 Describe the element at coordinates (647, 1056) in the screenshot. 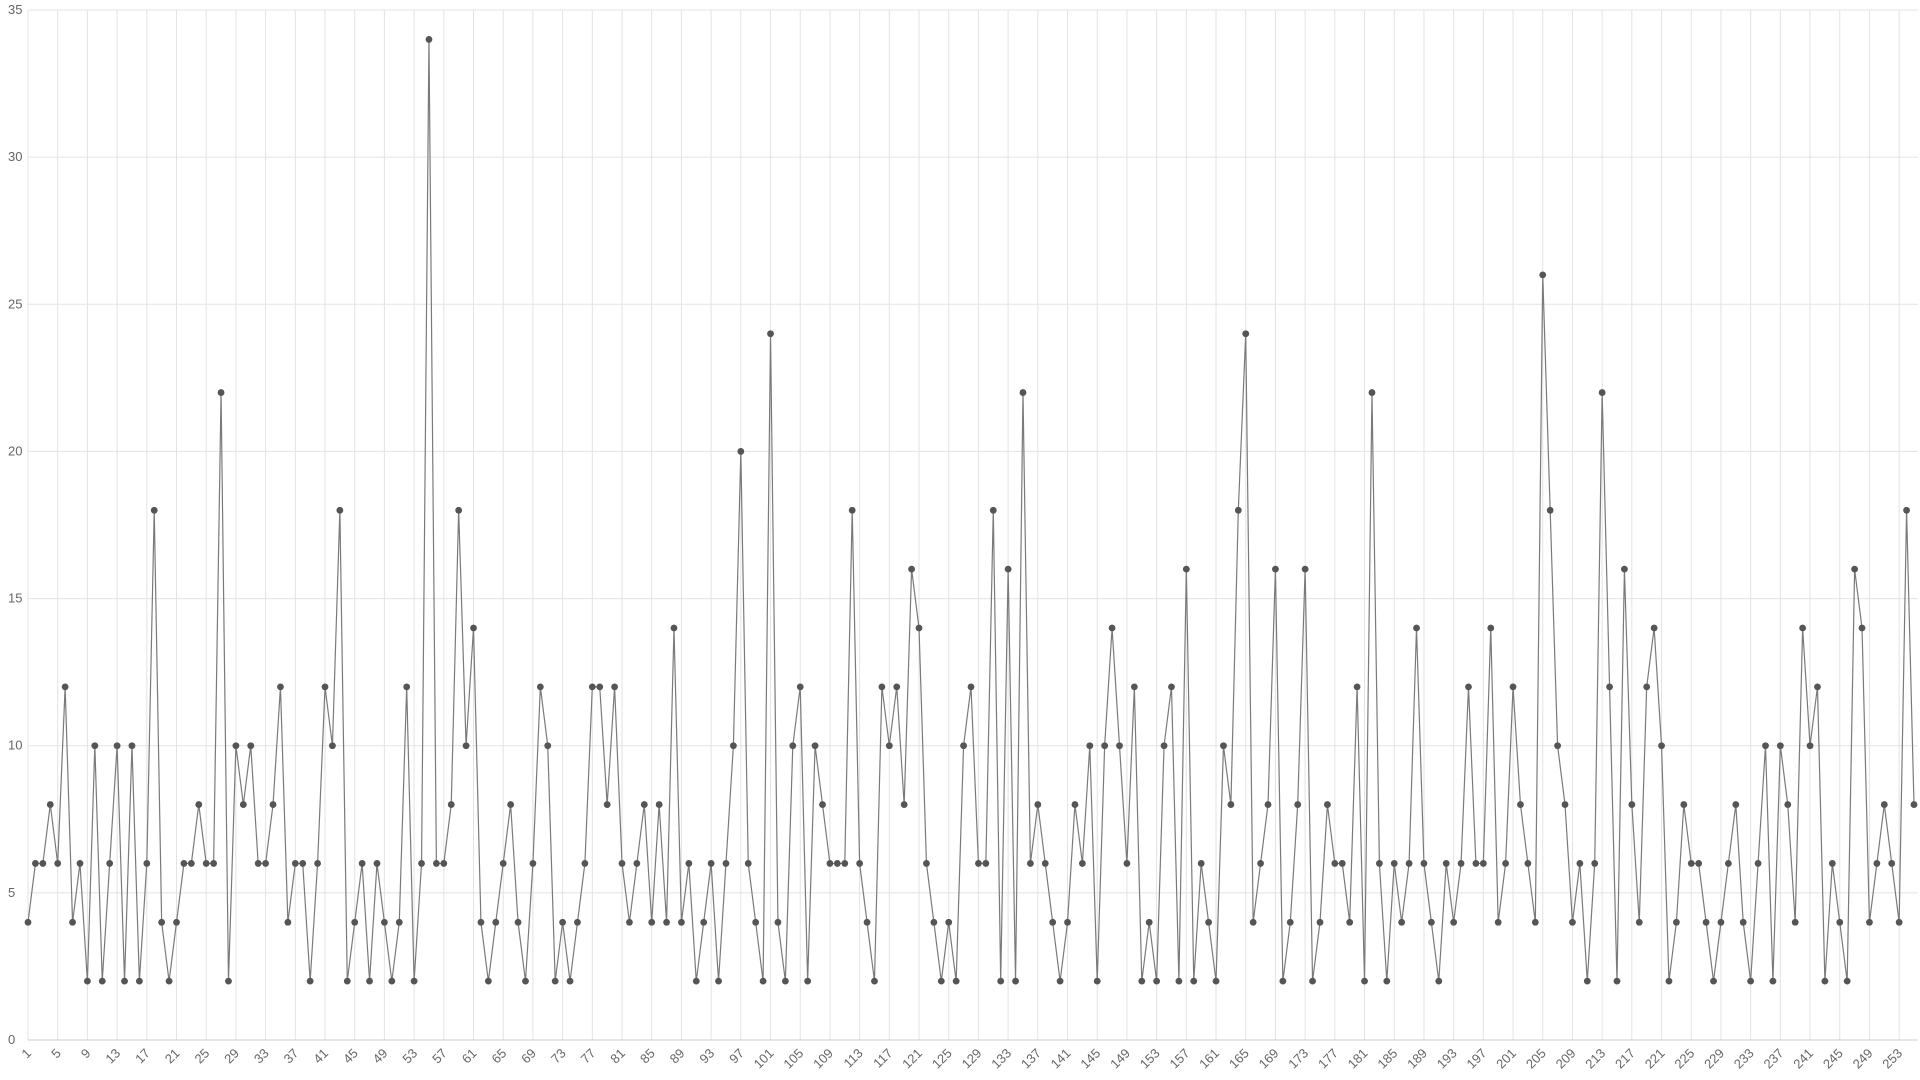

I see `x-tick-label: 85` at that location.